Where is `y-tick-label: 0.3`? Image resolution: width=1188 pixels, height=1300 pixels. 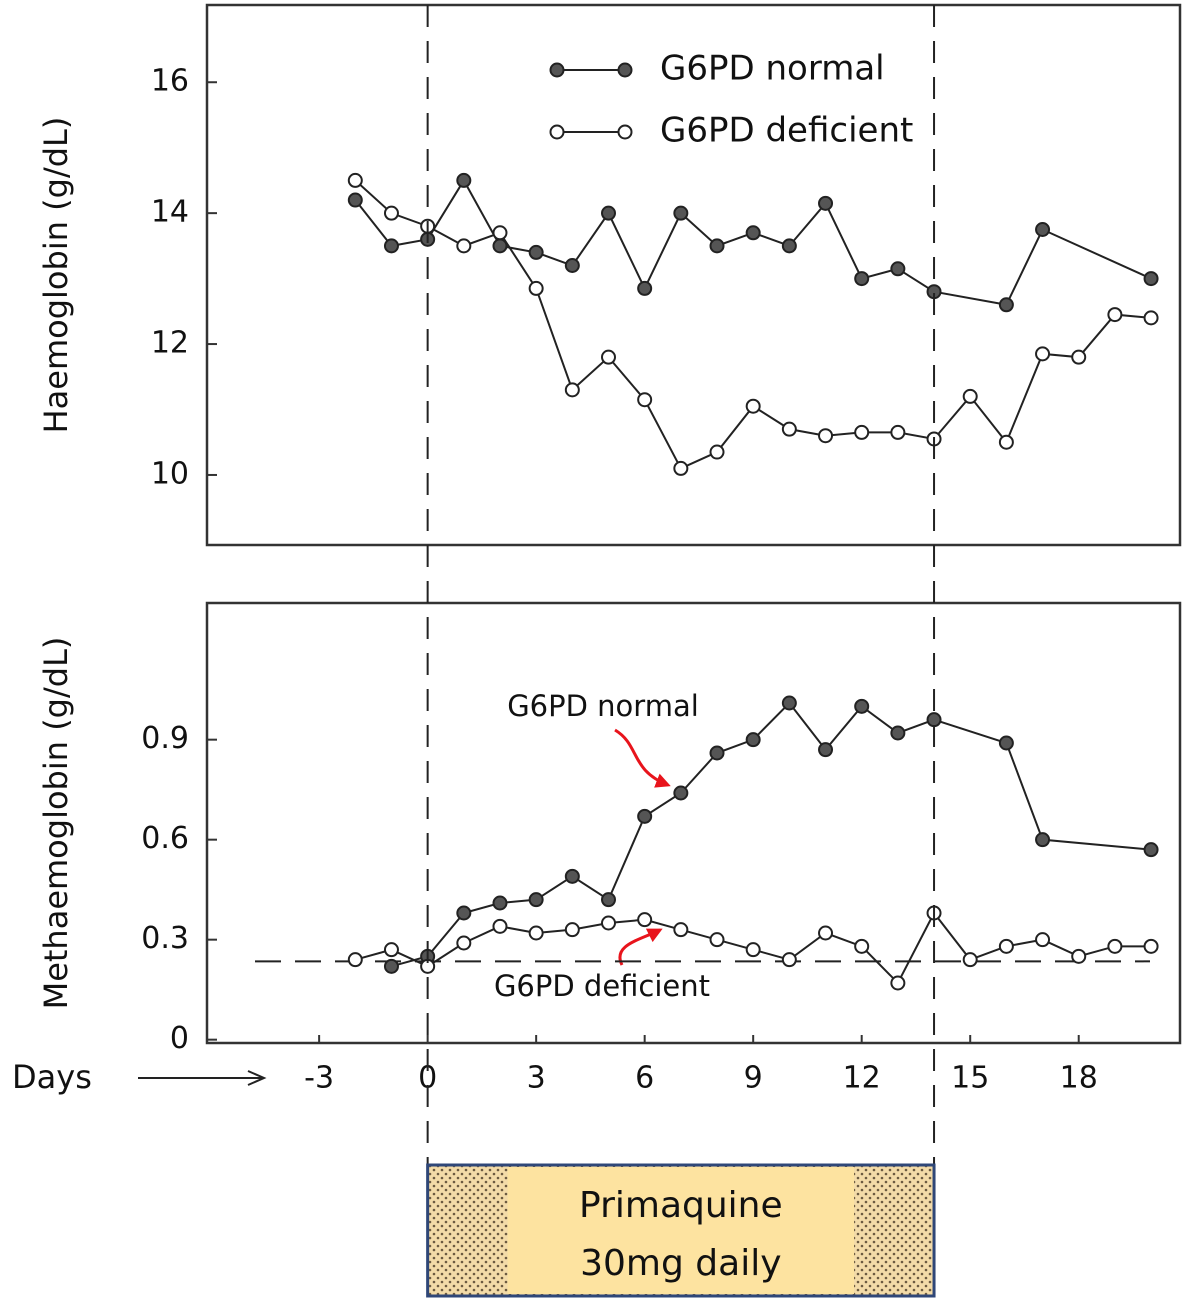 y-tick-label: 0.3 is located at coordinates (165, 938).